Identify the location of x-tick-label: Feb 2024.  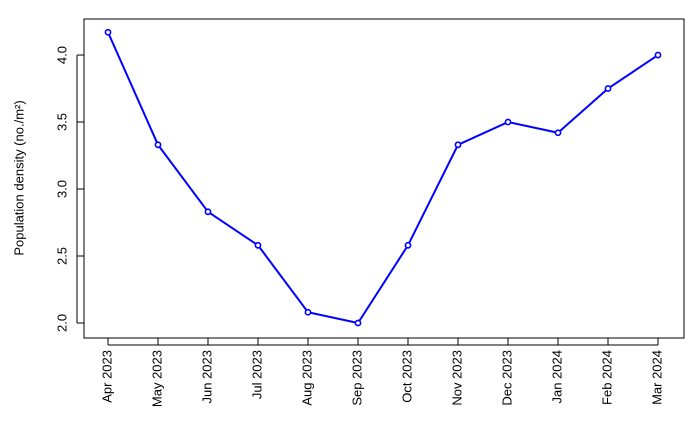
(606, 377).